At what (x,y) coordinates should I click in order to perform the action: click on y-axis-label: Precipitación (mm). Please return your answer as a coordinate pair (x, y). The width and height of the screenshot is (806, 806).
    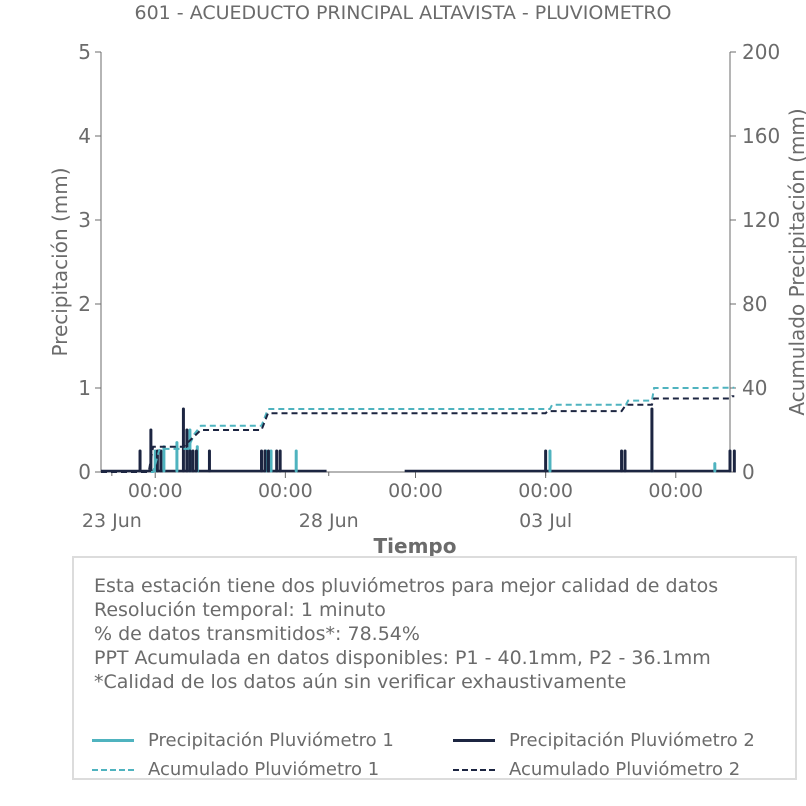
    Looking at the image, I should click on (60, 261).